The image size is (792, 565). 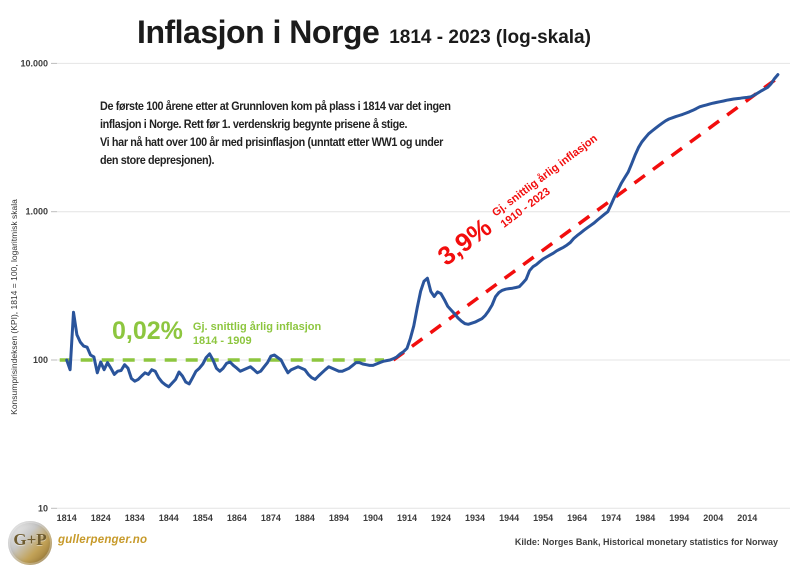 I want to click on gullerpenger-coin-logo: G+P, so click(x=30, y=543).